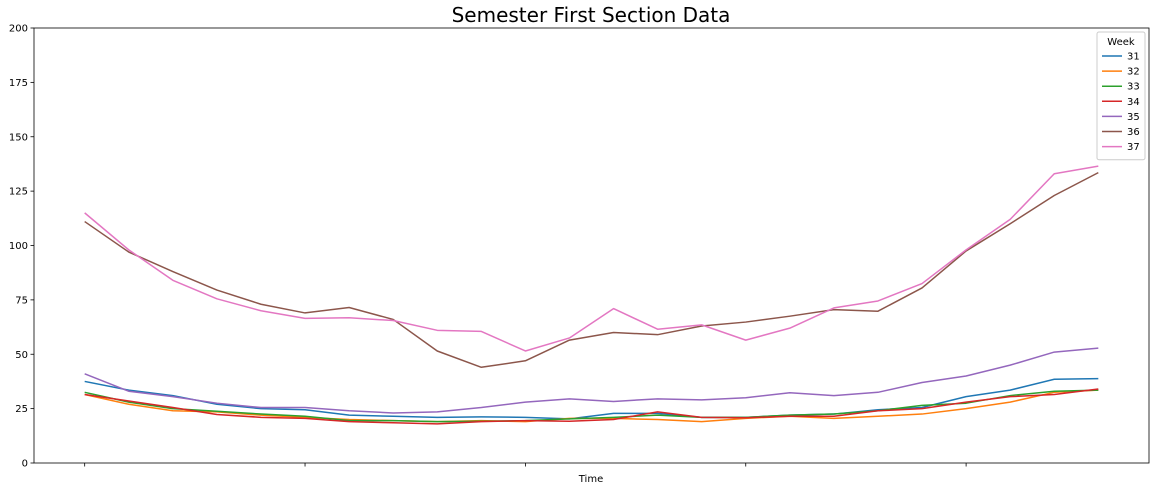 The width and height of the screenshot is (1160, 491). I want to click on y-tick-label: 25, so click(21, 409).